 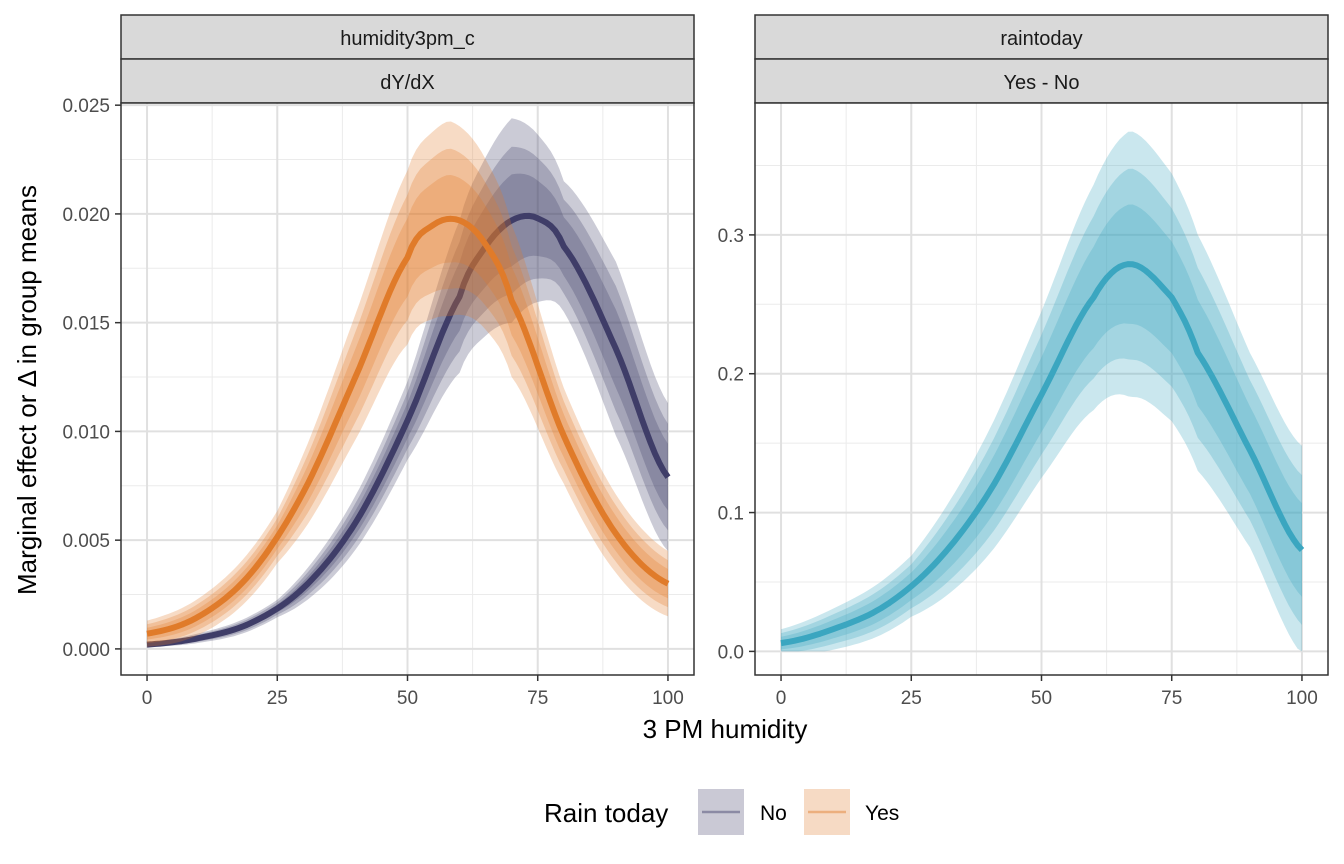 I want to click on panel-1-strip-bottom, so click(x=407, y=81).